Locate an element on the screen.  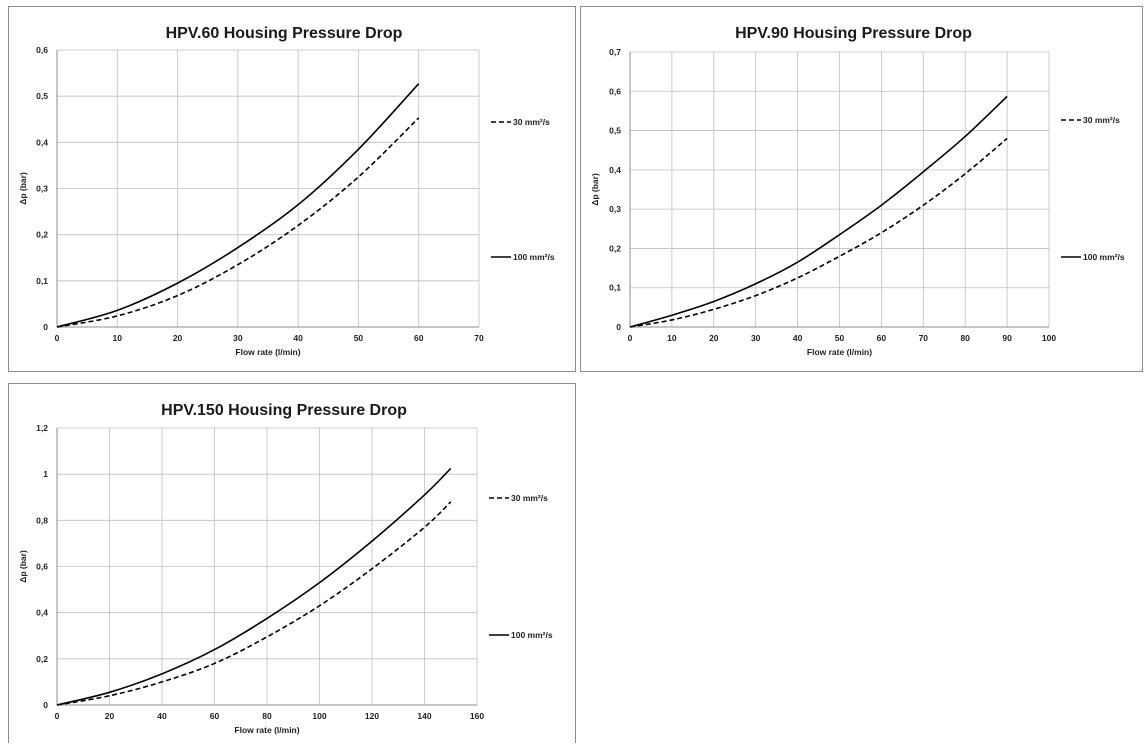
chart-title: HPV.90 Housing Pressure Drop is located at coordinates (853, 33).